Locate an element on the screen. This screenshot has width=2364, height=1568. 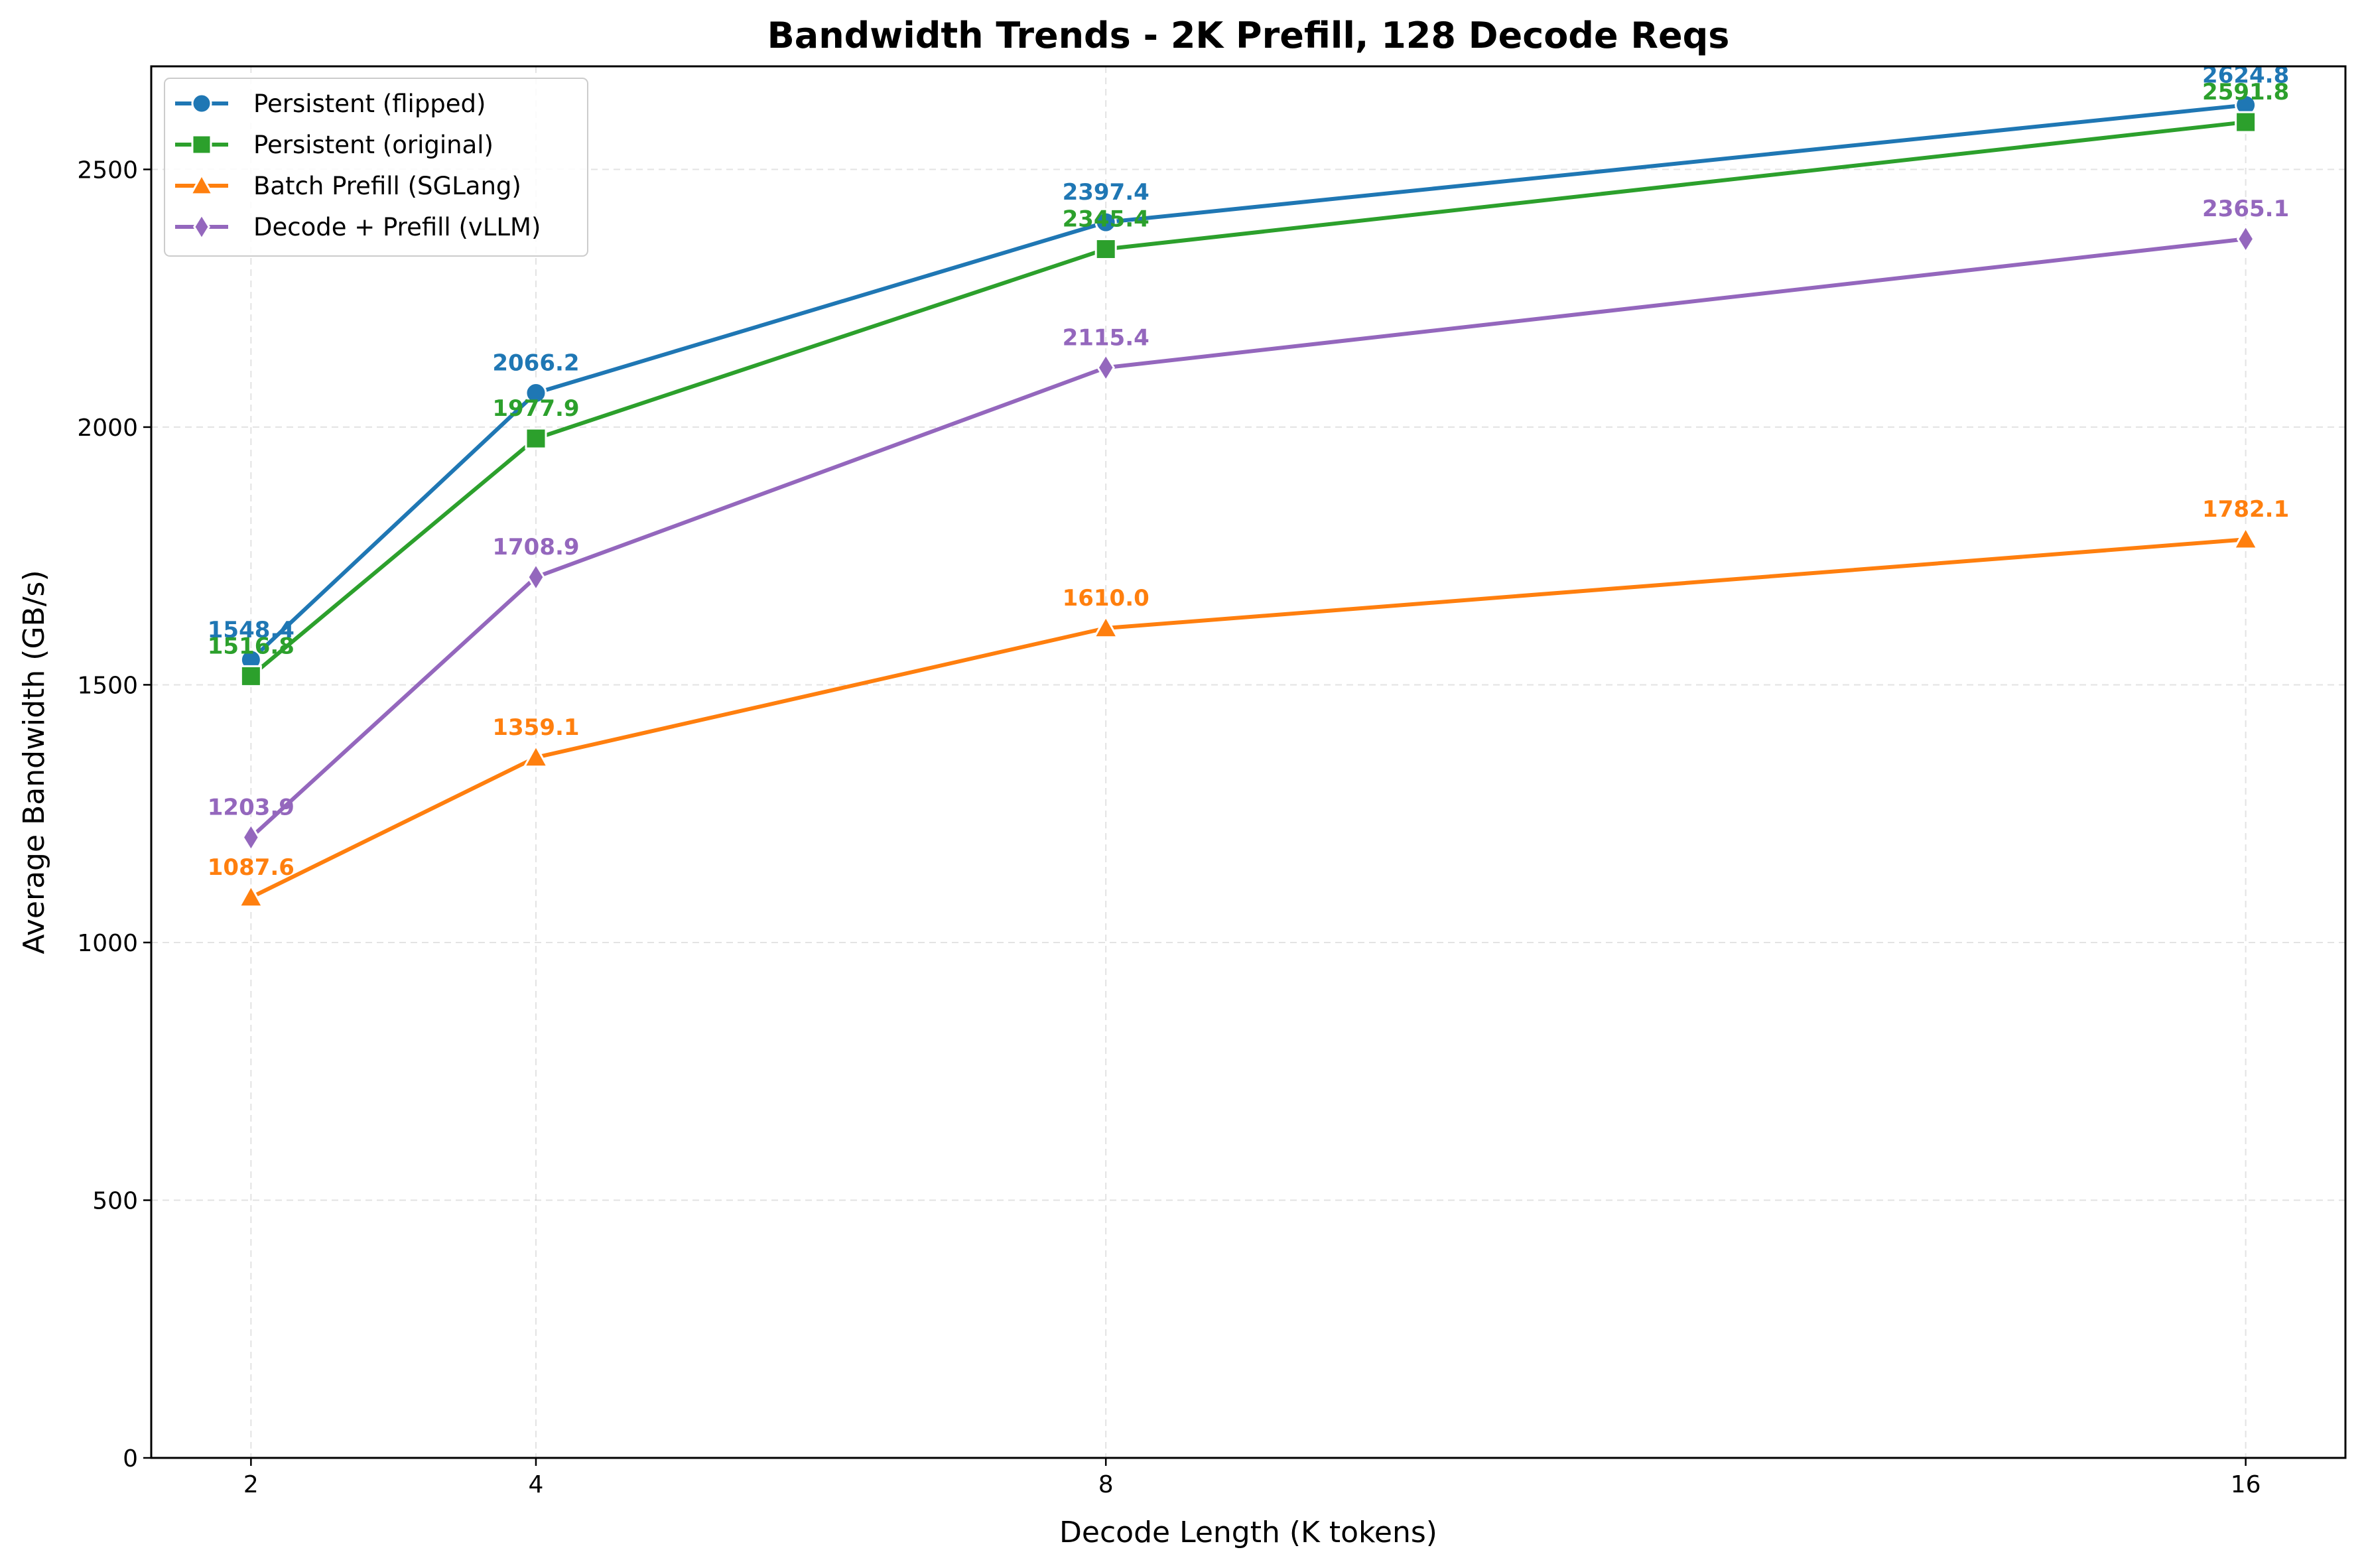
x-axis-label: Decode Length (K tokens) is located at coordinates (1248, 1532).